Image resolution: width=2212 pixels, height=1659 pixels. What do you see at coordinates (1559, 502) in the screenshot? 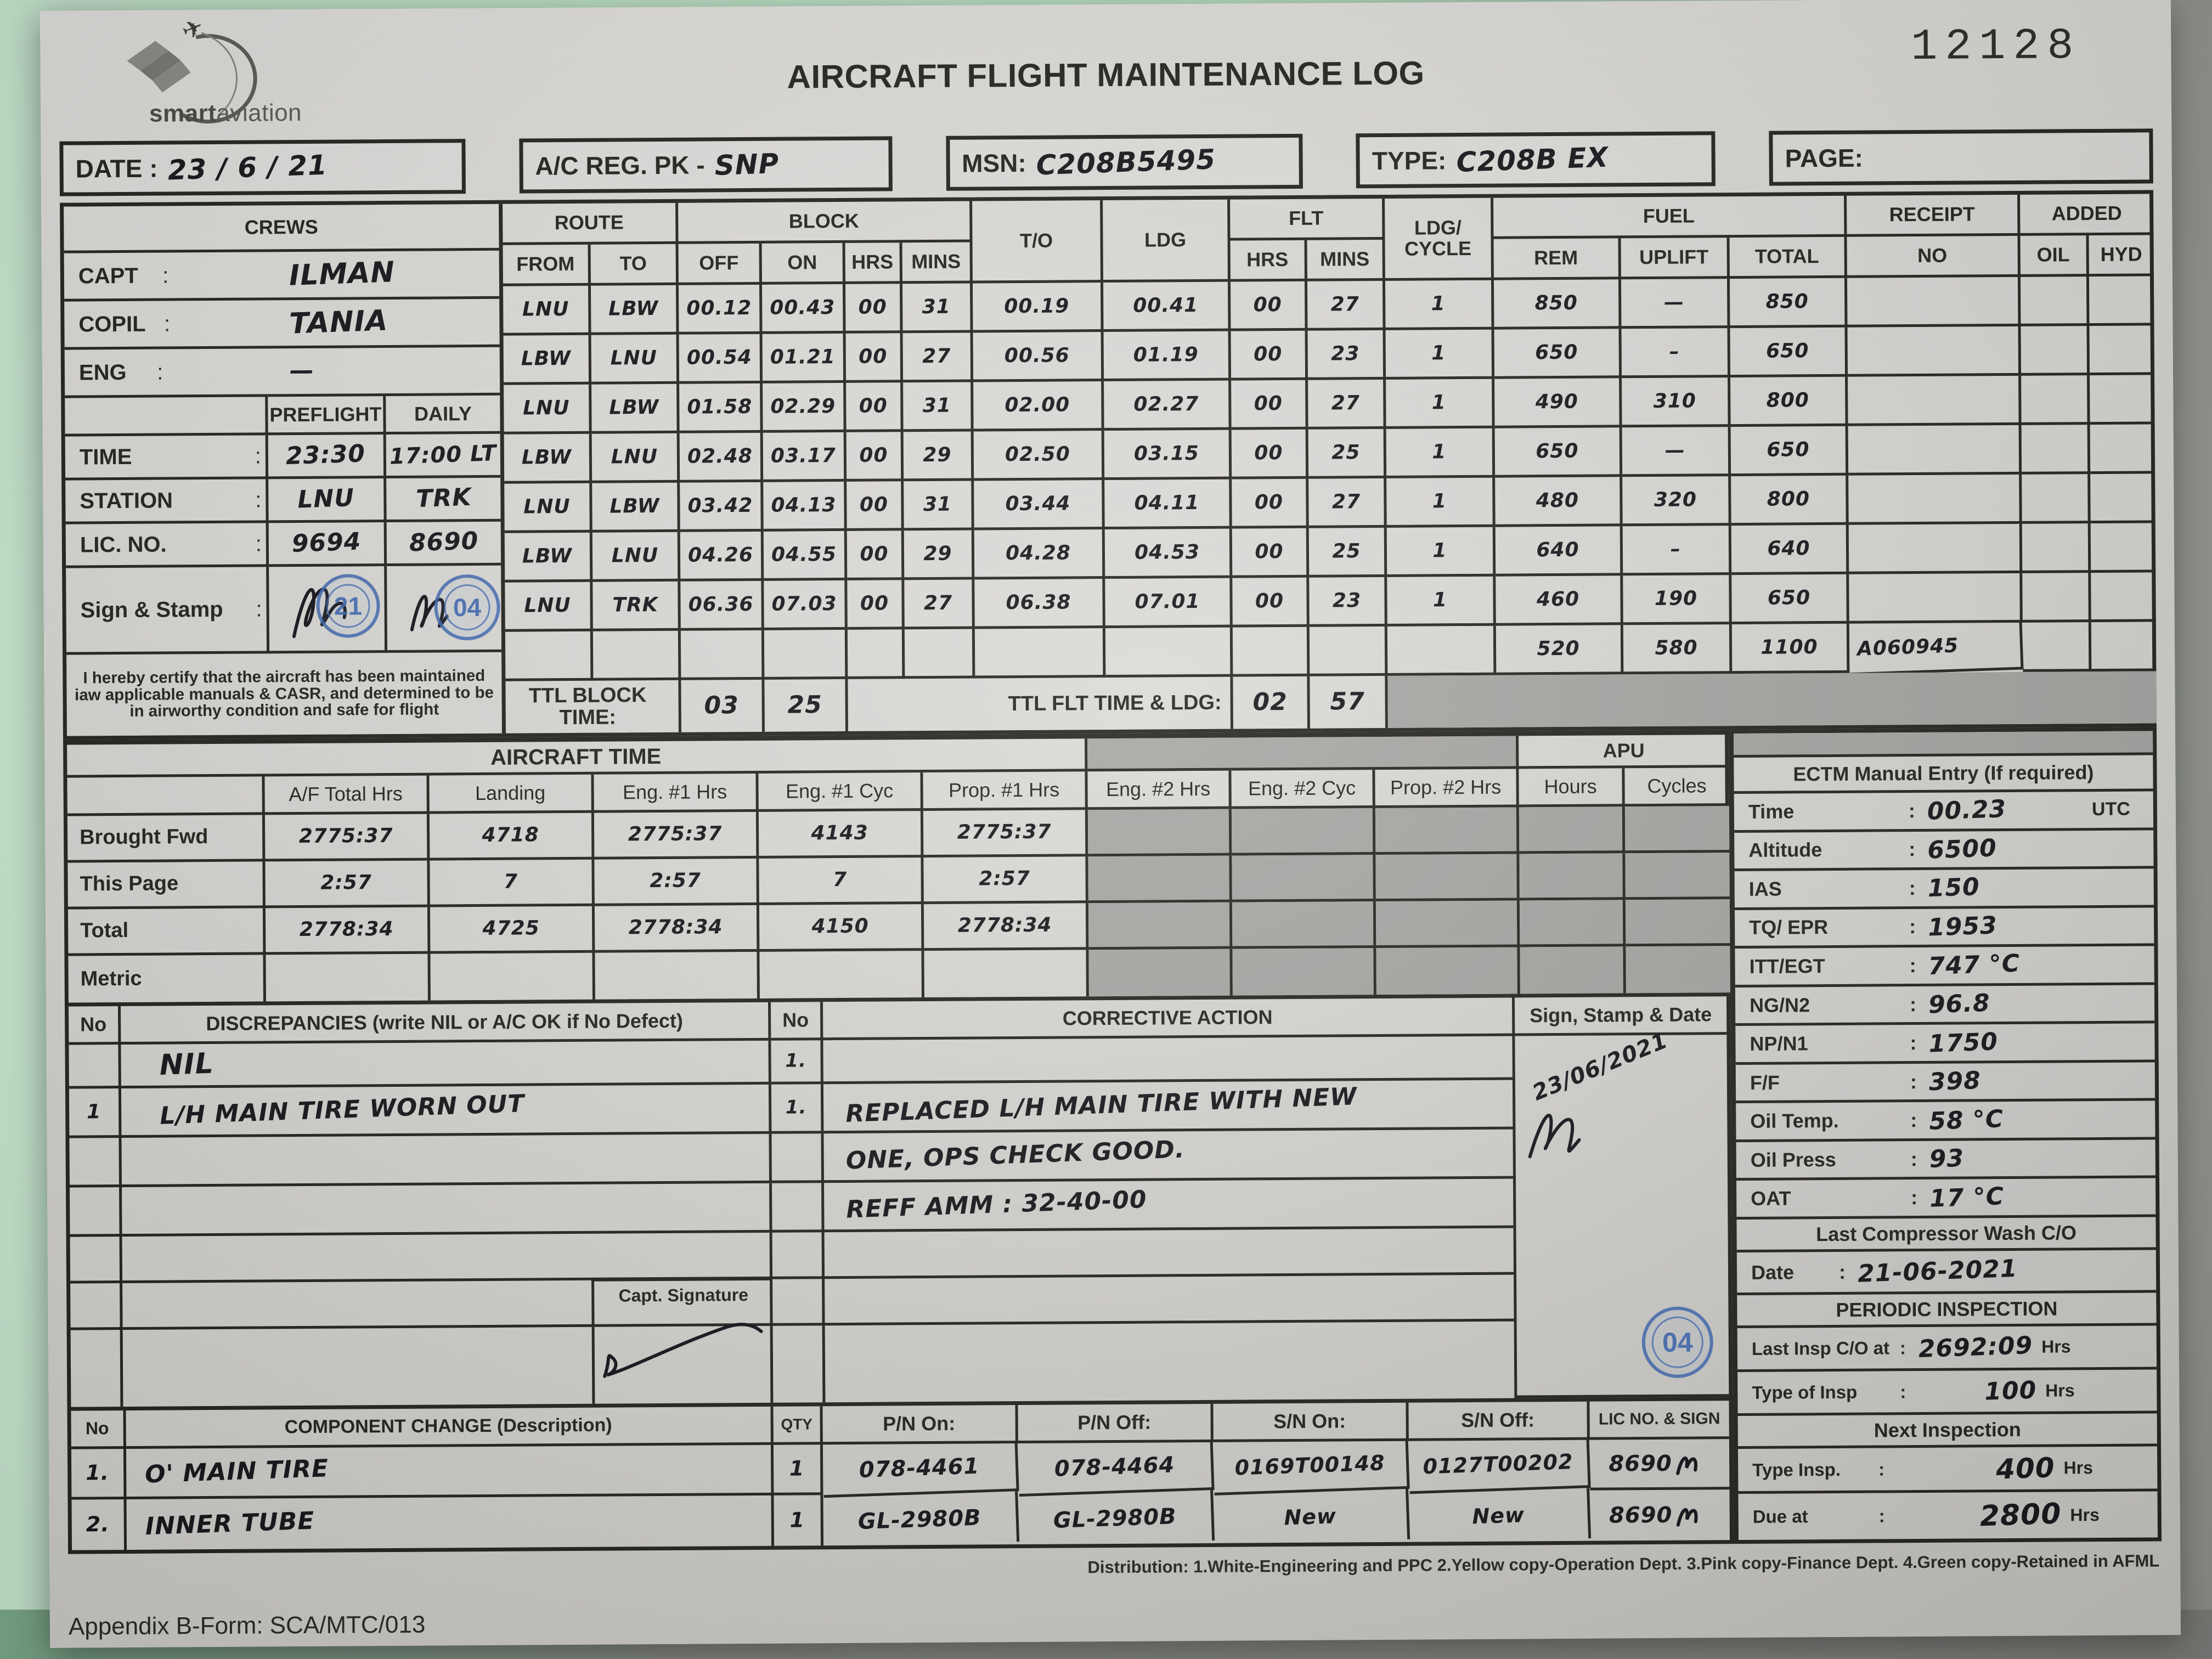
I see `flight-cell: 480` at bounding box center [1559, 502].